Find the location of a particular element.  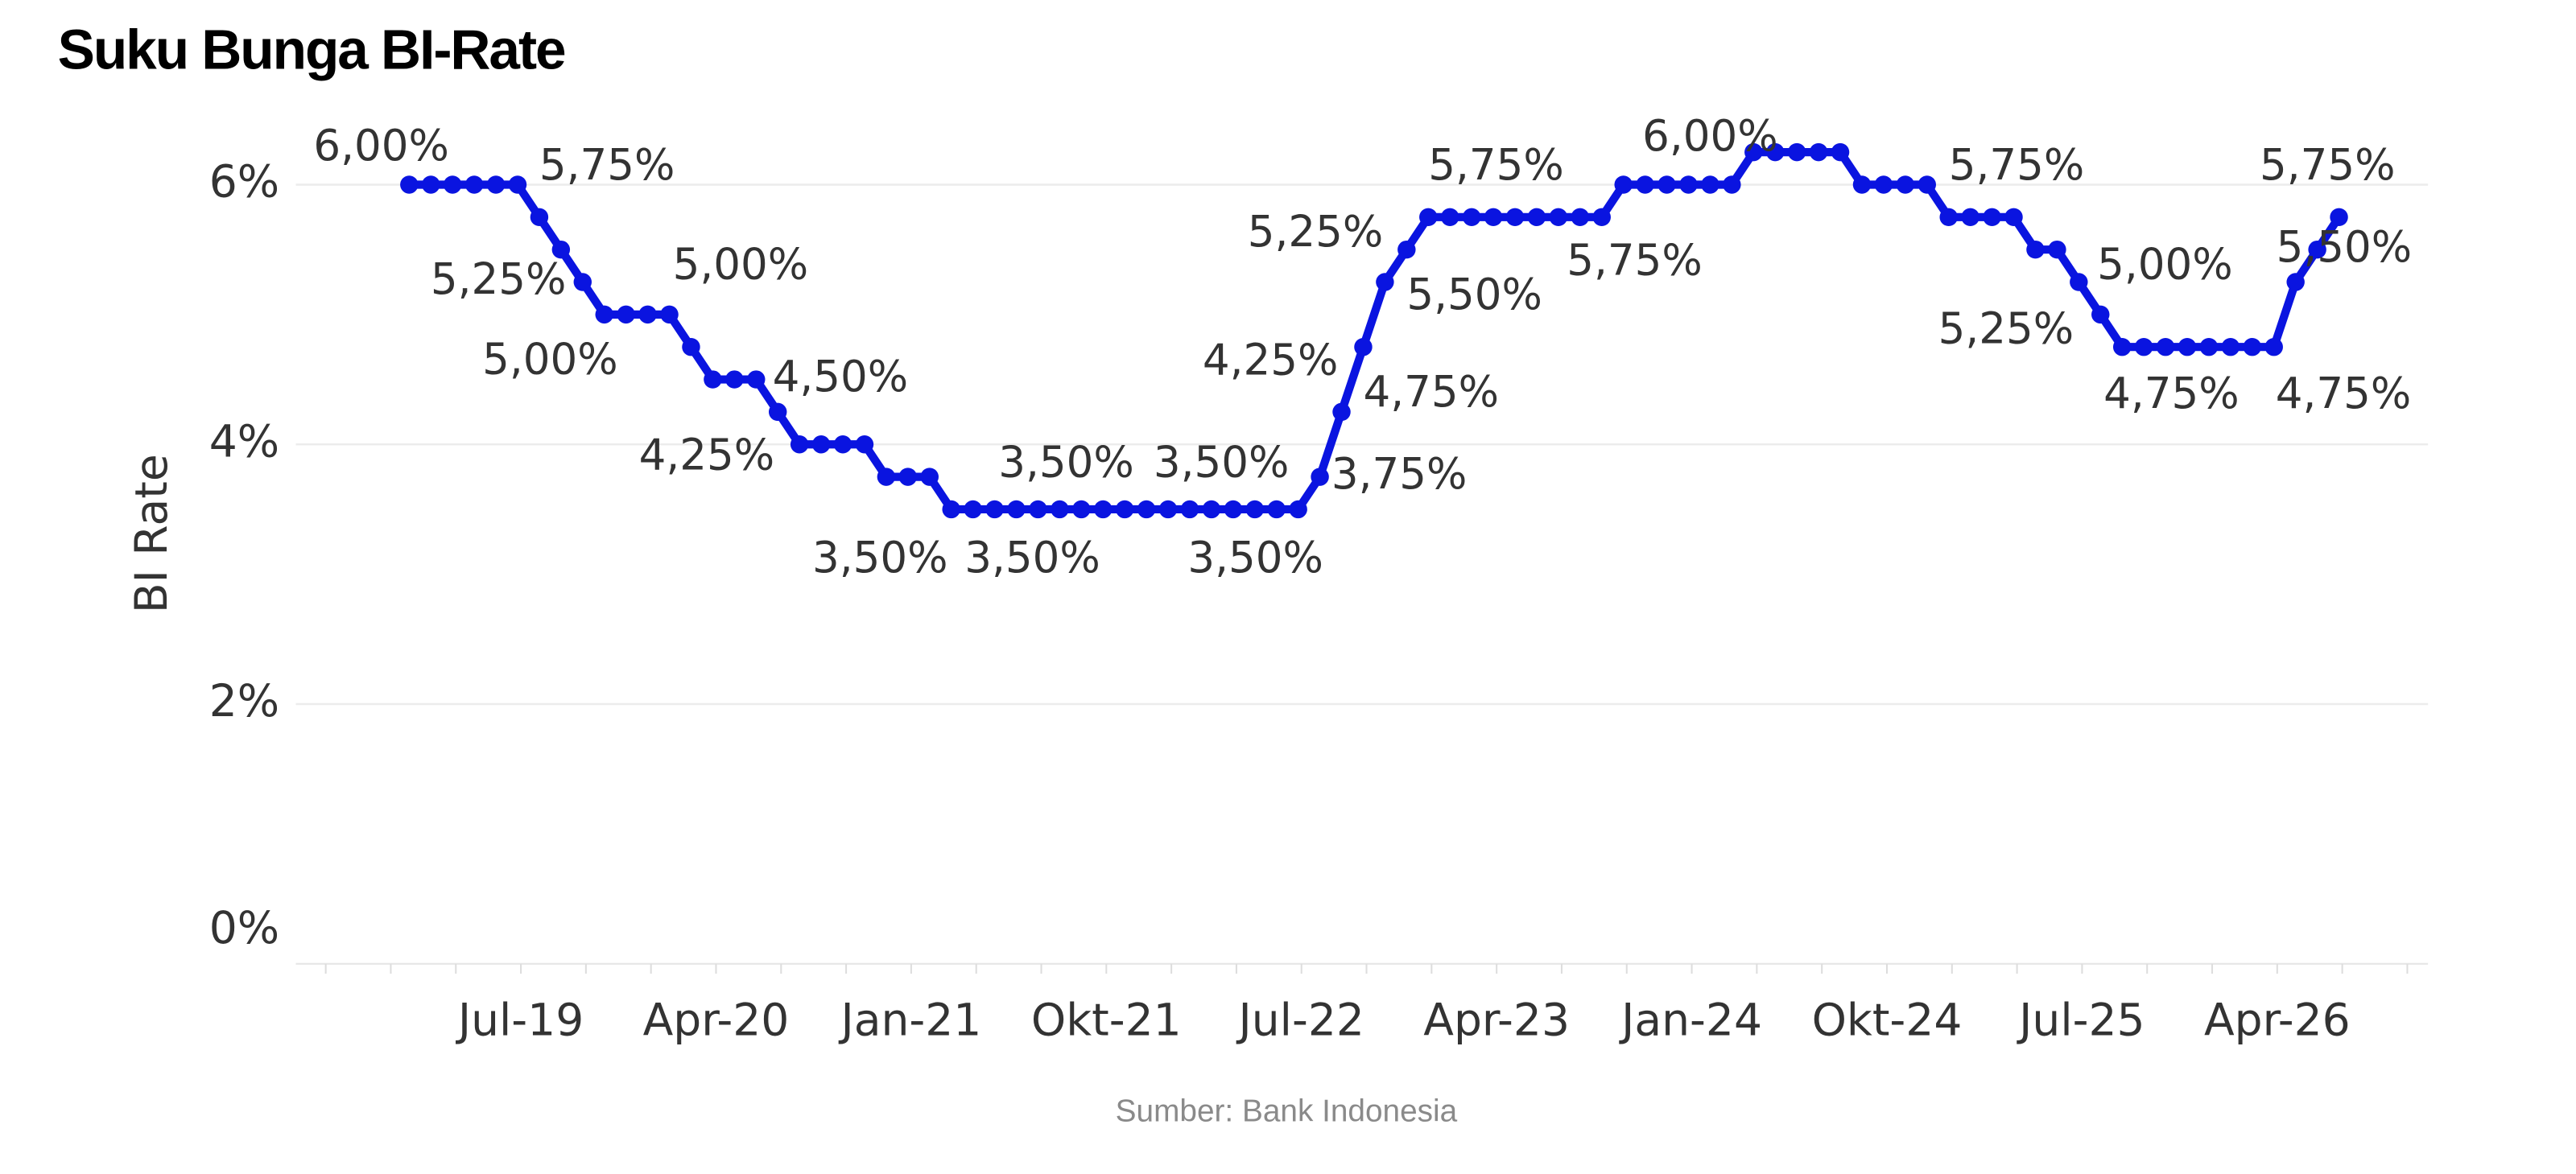

y-tick-label: 2% is located at coordinates (244, 701).